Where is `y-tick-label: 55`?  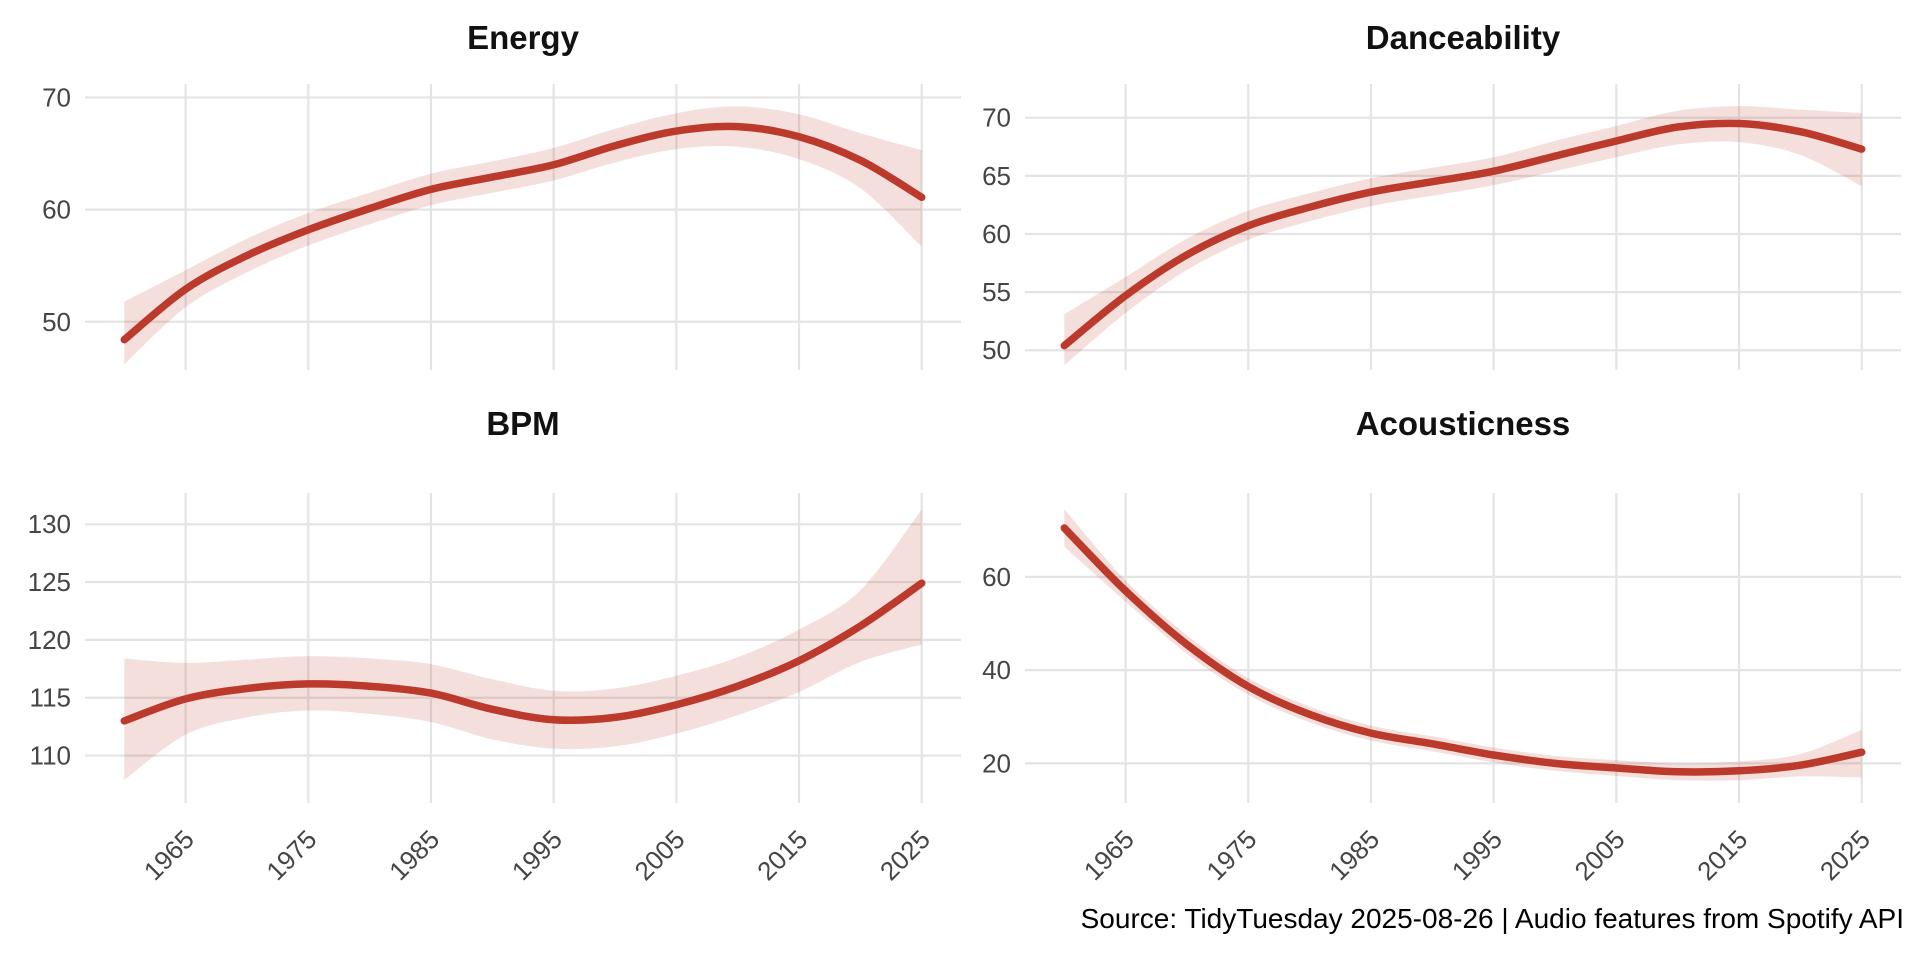
y-tick-label: 55 is located at coordinates (996, 292).